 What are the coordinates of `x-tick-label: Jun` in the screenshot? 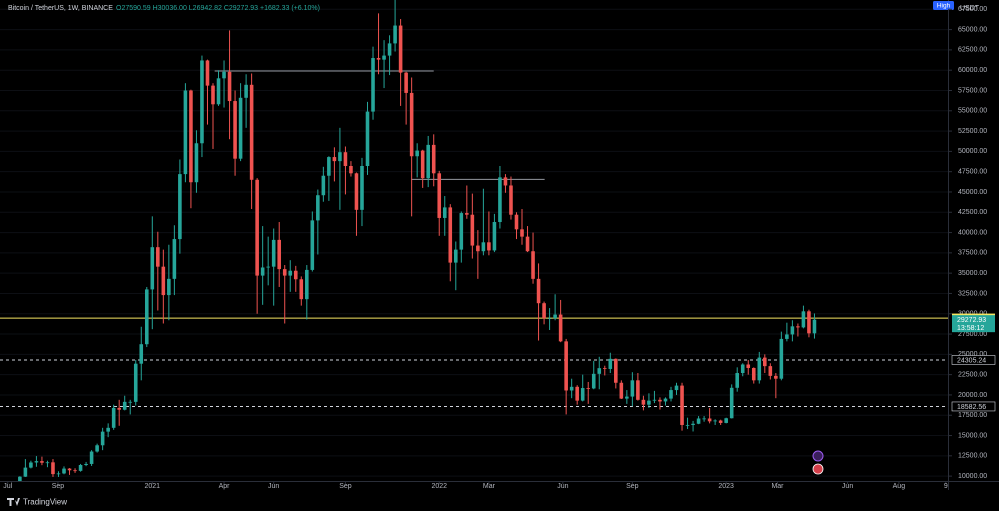 It's located at (273, 486).